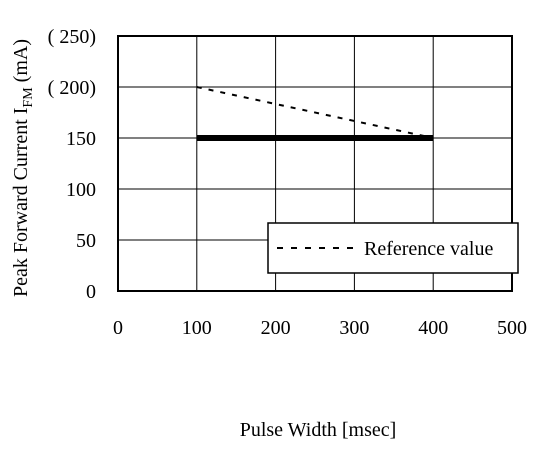 This screenshot has width=533, height=450. Describe the element at coordinates (81, 139) in the screenshot. I see `y-tick-label: 150` at that location.